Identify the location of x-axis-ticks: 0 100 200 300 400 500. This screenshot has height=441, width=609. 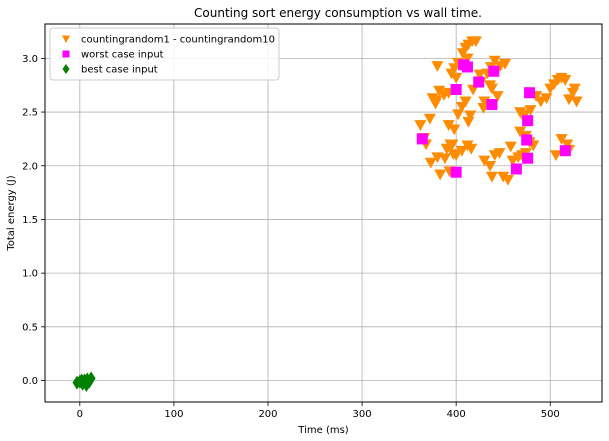
(318, 411).